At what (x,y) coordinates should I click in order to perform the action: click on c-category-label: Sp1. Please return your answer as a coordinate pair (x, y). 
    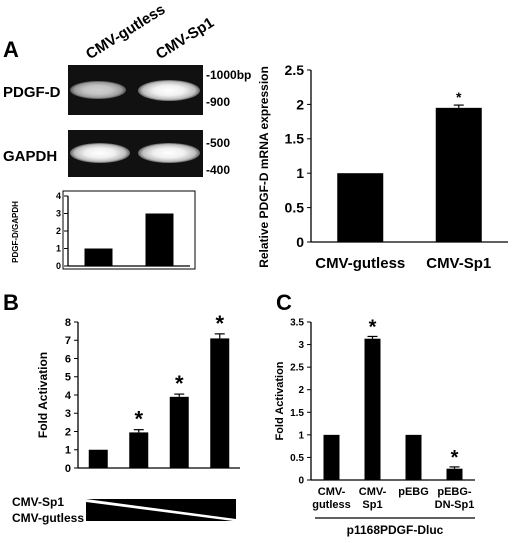
    Looking at the image, I should click on (372, 505).